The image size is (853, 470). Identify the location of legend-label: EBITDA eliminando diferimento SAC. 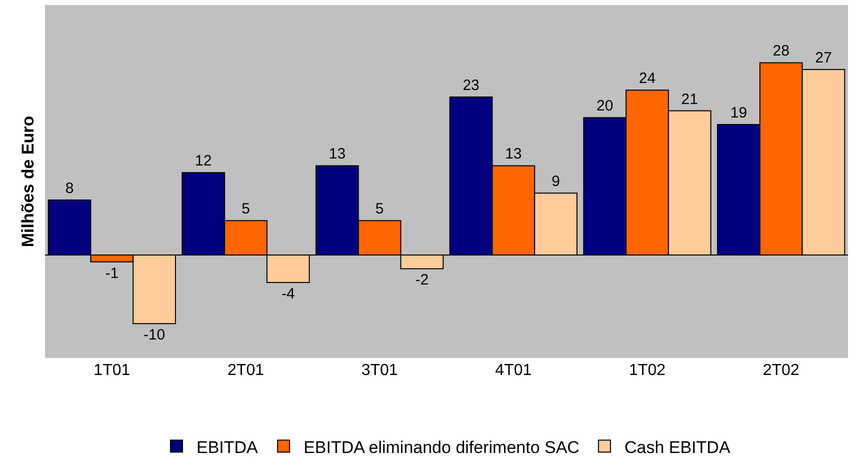
(442, 447).